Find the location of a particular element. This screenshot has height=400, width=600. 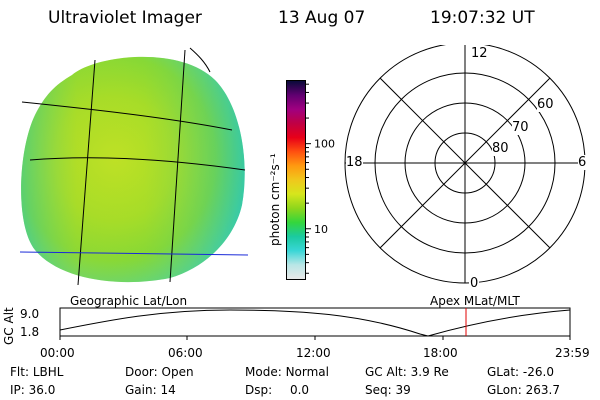

mlt-label-0: 0 is located at coordinates (474, 283).